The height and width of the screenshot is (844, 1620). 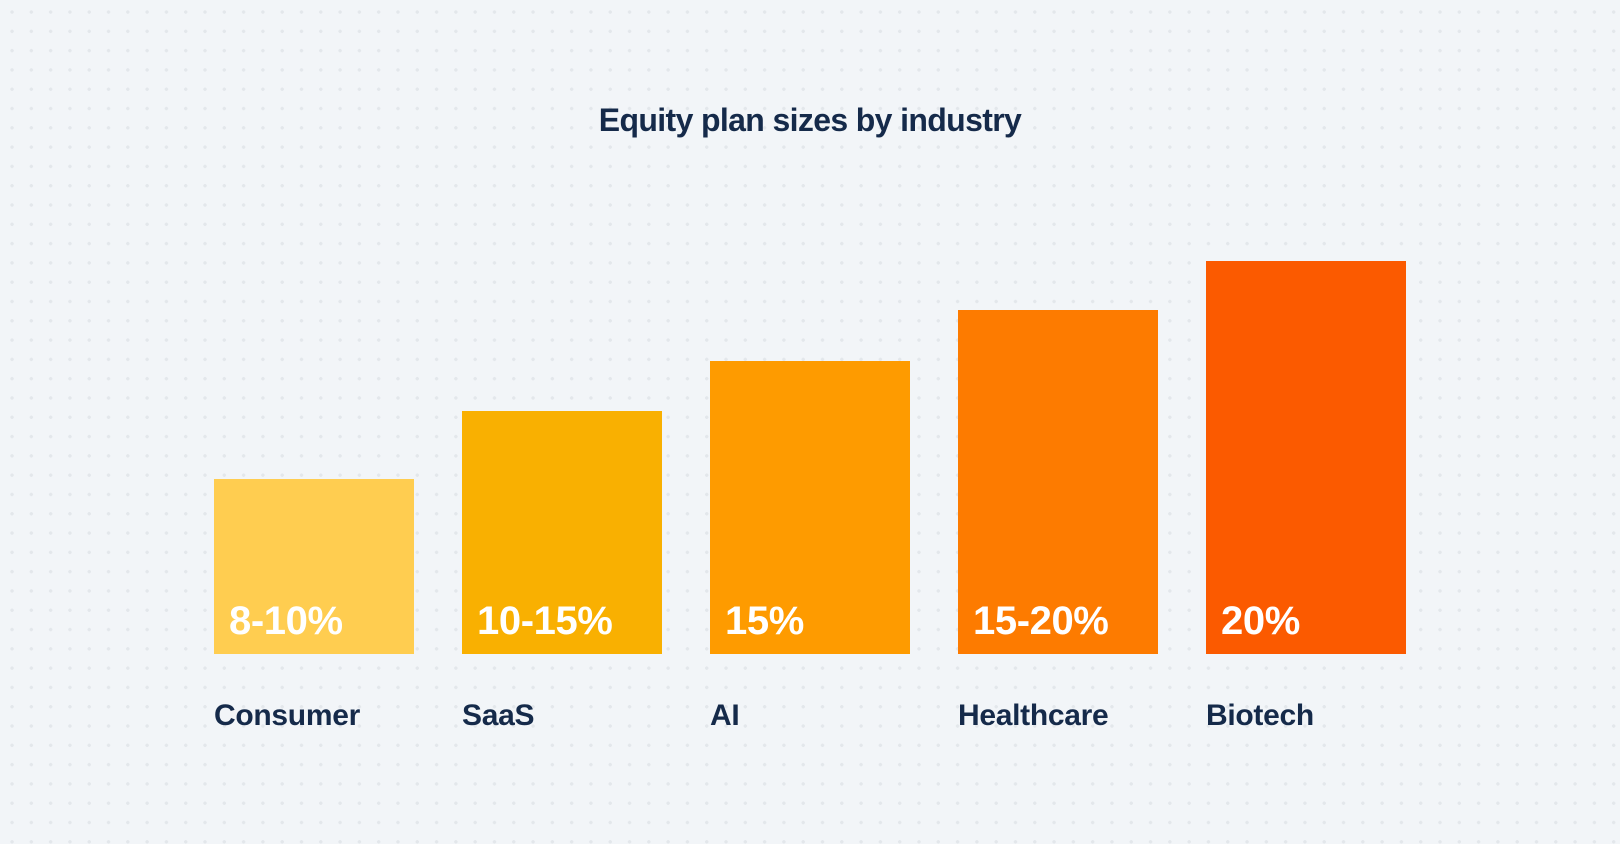 I want to click on category-label-saas: SaaS, so click(x=498, y=715).